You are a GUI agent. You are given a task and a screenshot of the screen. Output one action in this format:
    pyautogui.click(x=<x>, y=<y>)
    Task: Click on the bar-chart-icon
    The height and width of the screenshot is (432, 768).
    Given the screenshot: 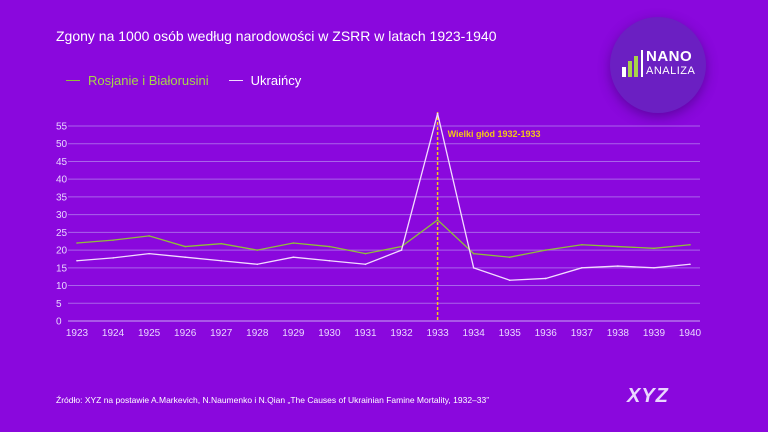 What is the action you would take?
    pyautogui.click(x=630, y=66)
    